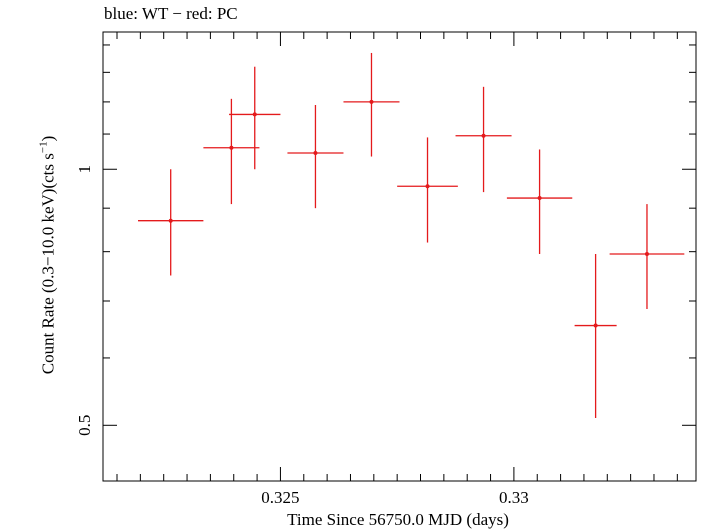  I want to click on x-tick-label: 0.33, so click(514, 497).